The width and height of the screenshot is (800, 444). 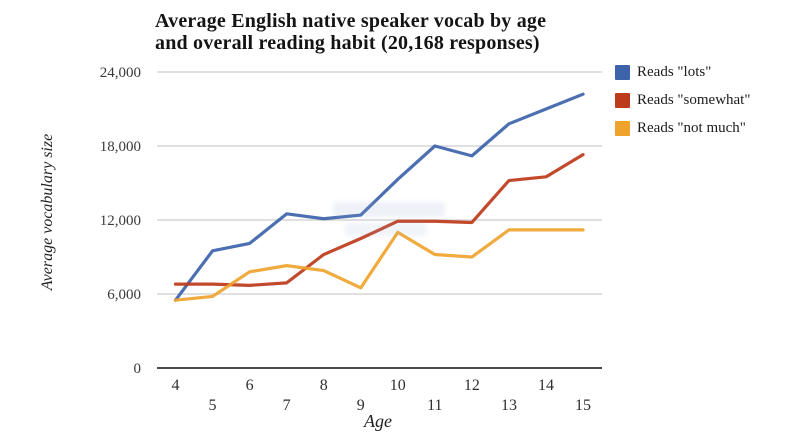 I want to click on legend-item-reads-lots: Reads "lots", so click(x=682, y=72).